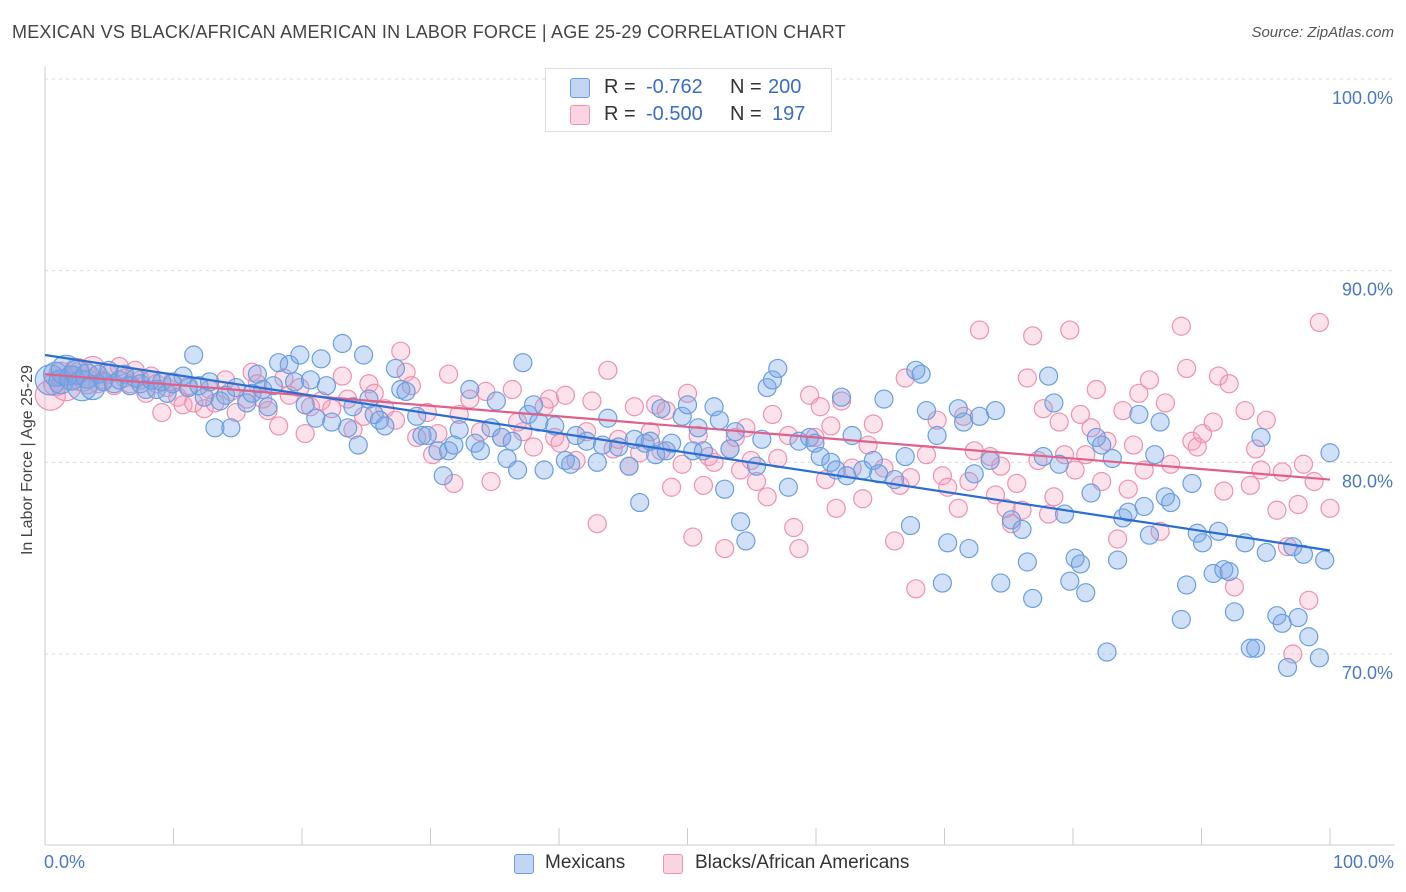 The width and height of the screenshot is (1406, 892). What do you see at coordinates (746, 114) in the screenshot?
I see `legend-n-label: N =` at bounding box center [746, 114].